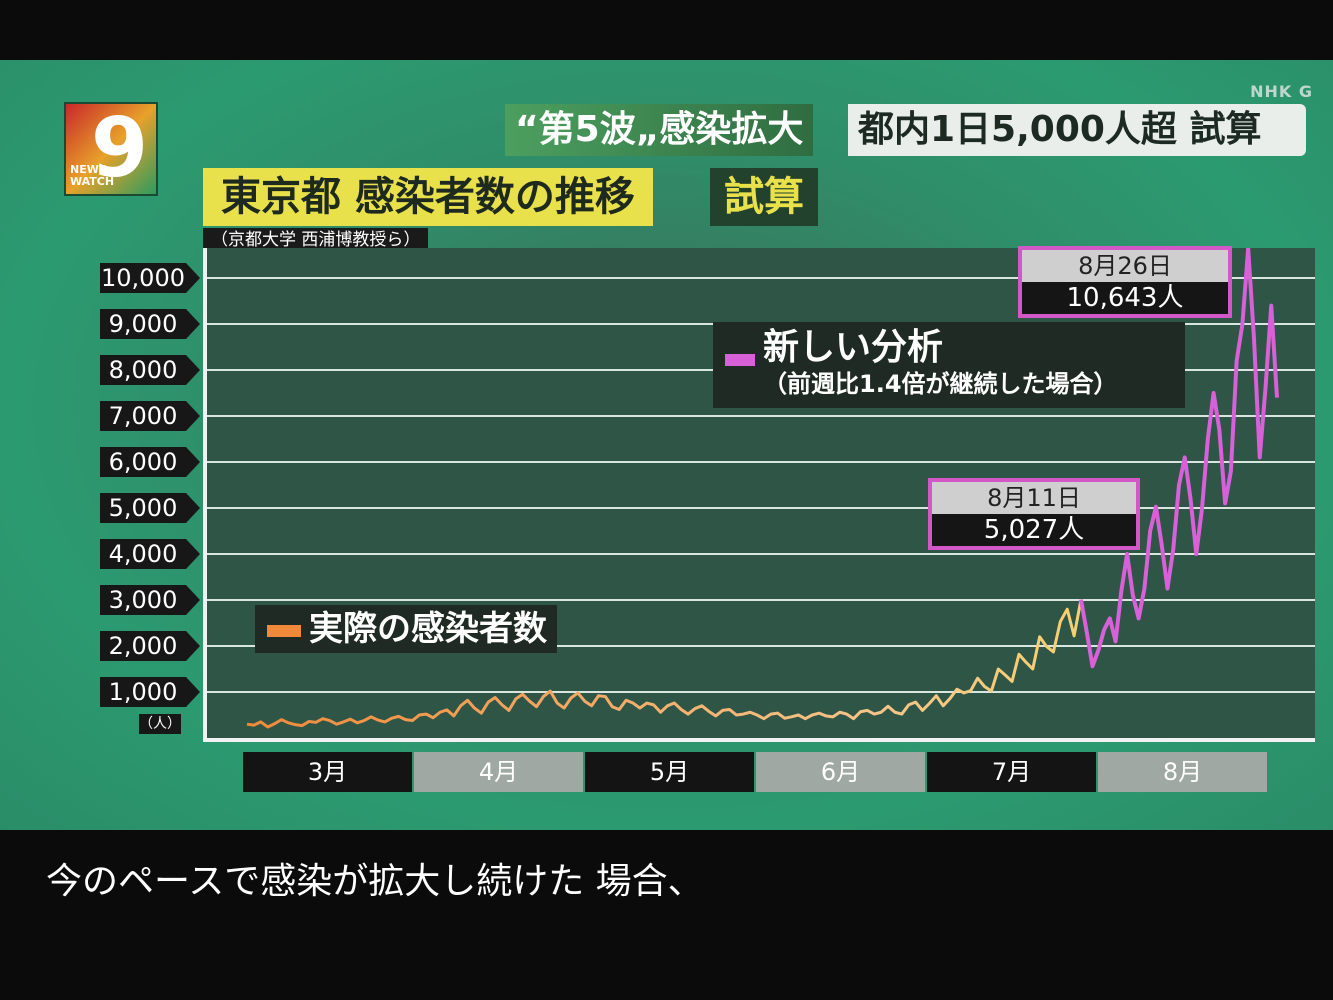 This screenshot has width=1333, height=1000. Describe the element at coordinates (1179, 458) in the screenshot. I see `series-projection-line` at that location.